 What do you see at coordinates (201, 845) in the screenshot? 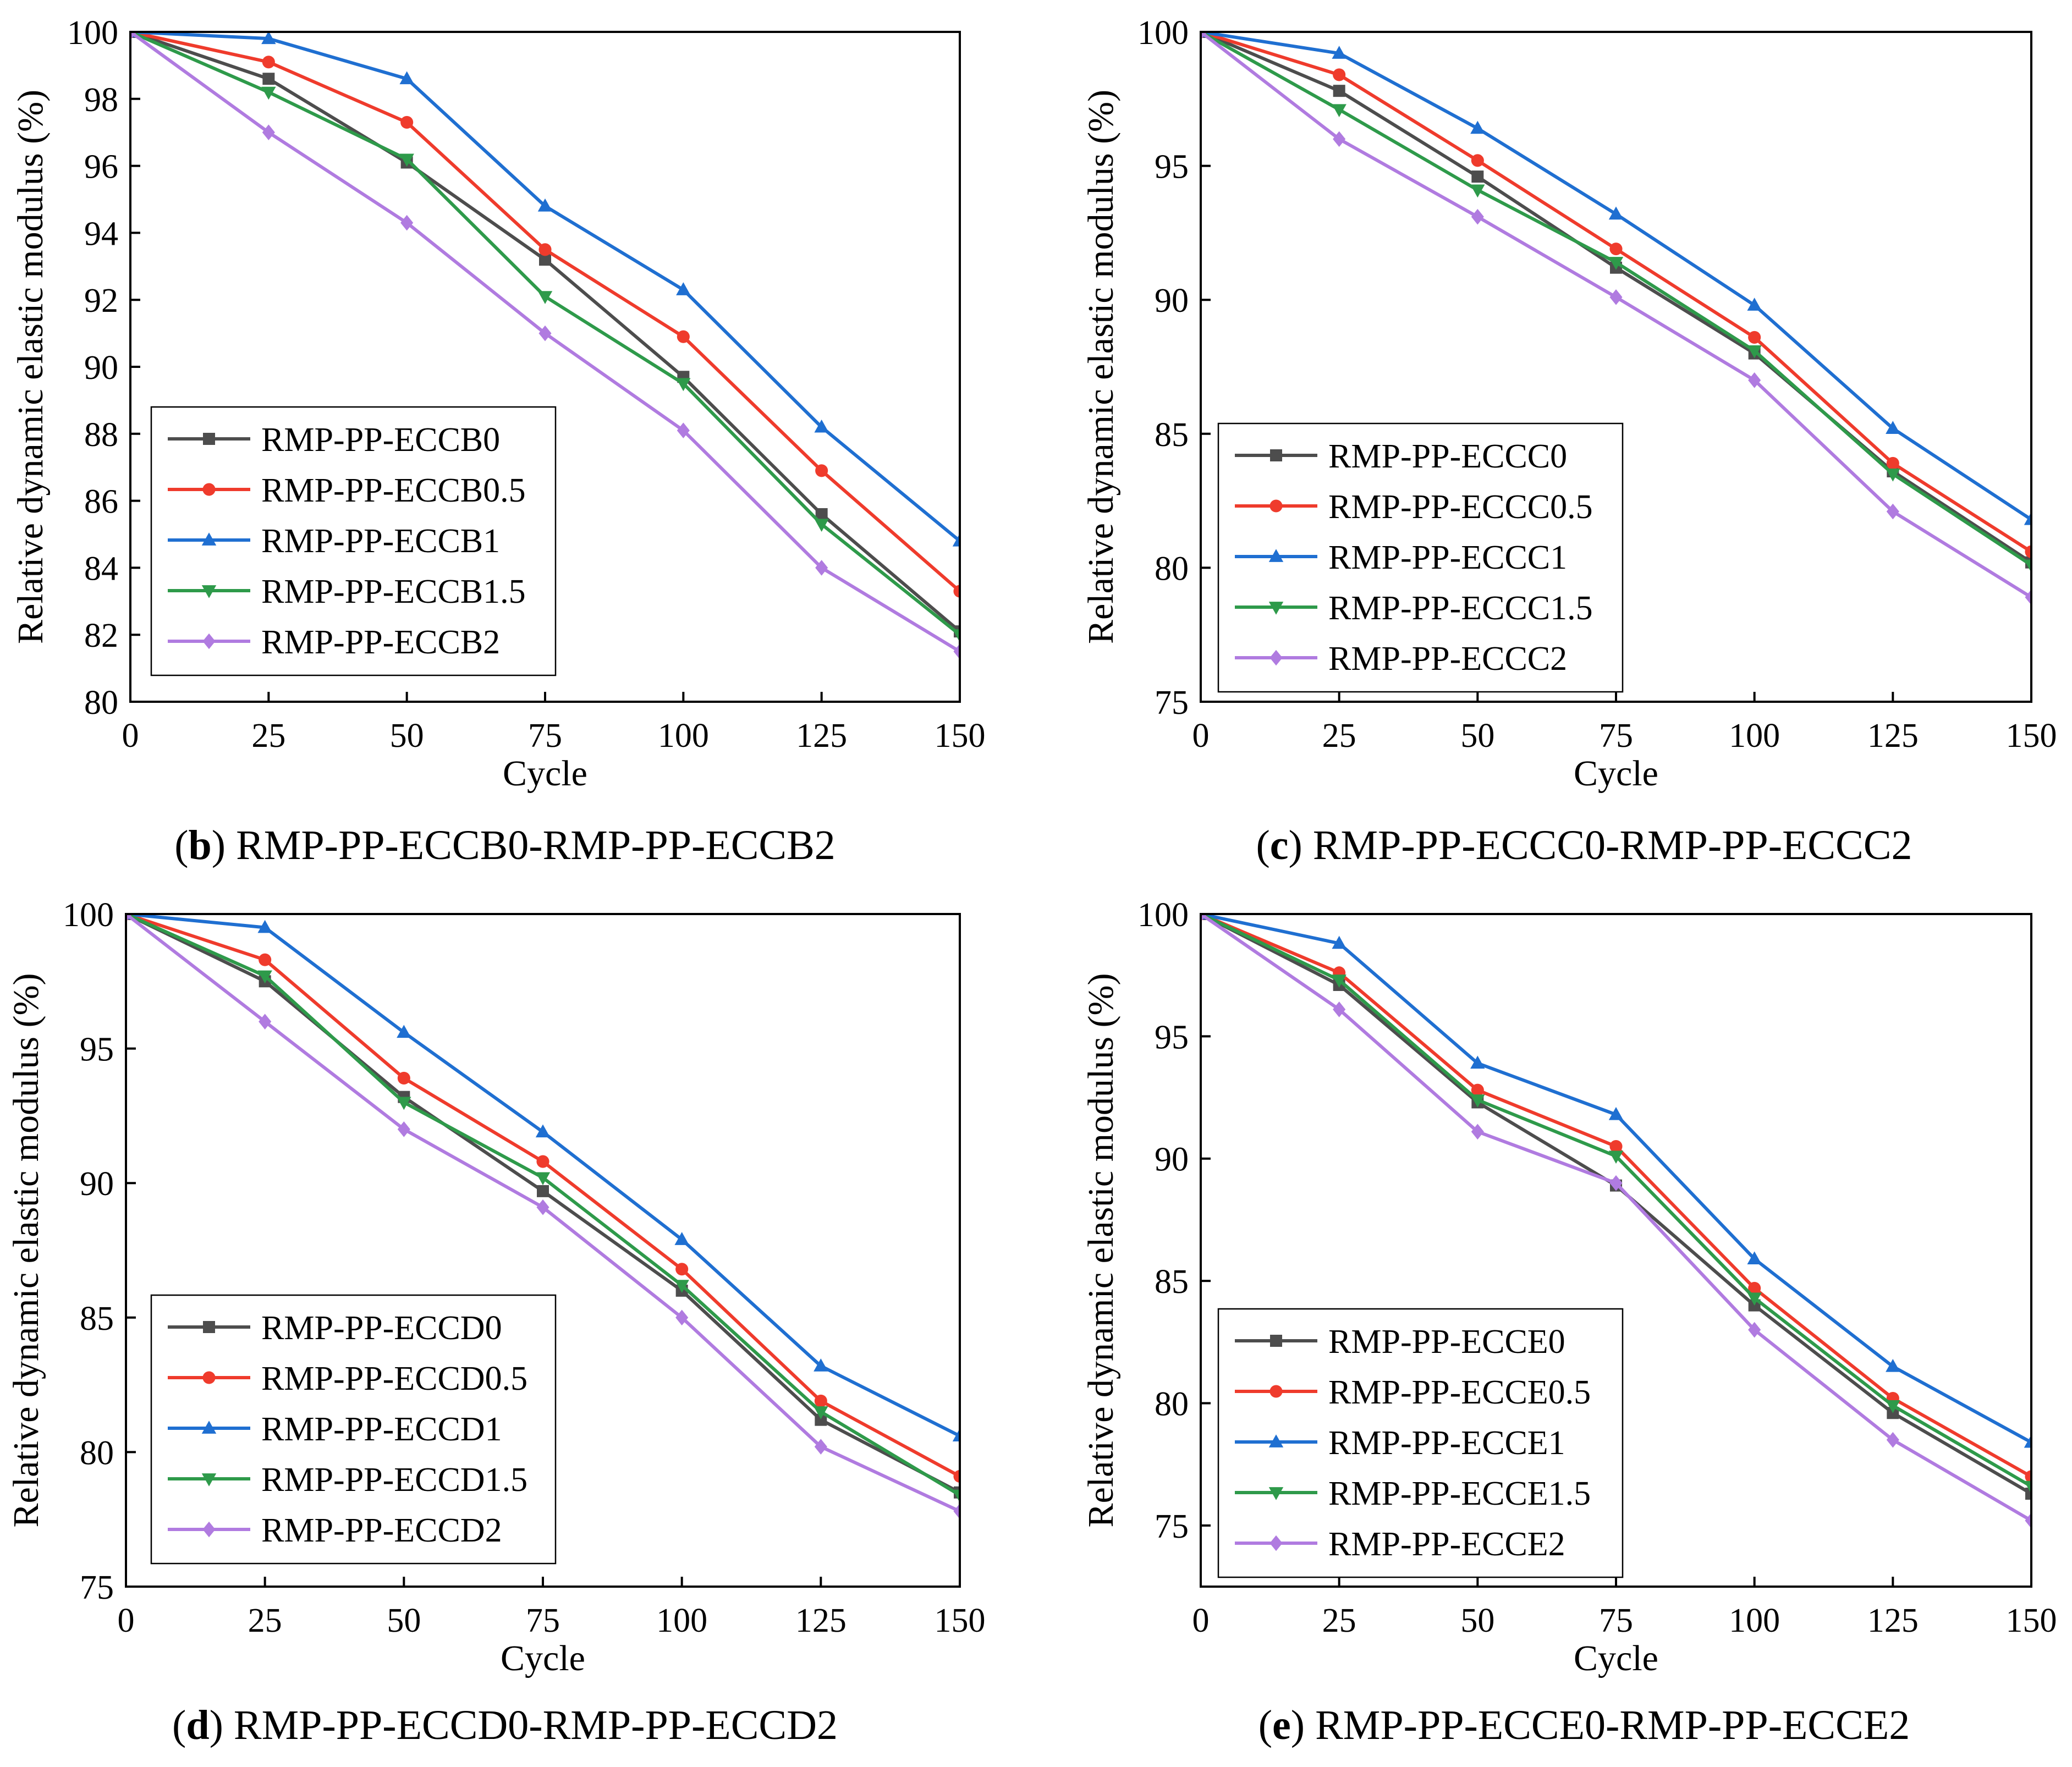
I see `panel-letter: b` at bounding box center [201, 845].